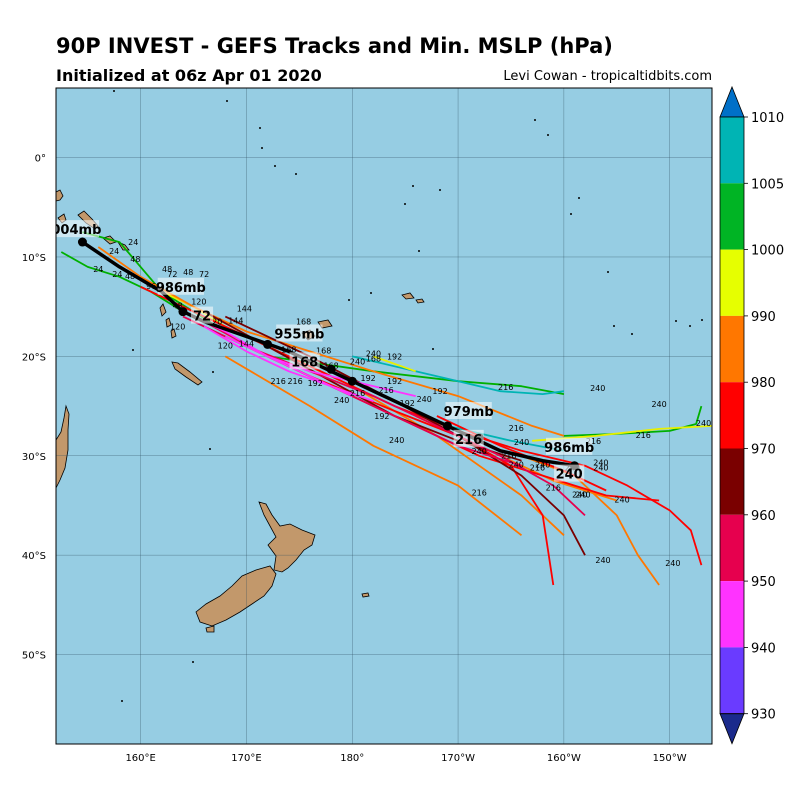 Image resolution: width=800 pixels, height=800 pixels. What do you see at coordinates (63, 446) in the screenshot?
I see `australia-landmass` at bounding box center [63, 446].